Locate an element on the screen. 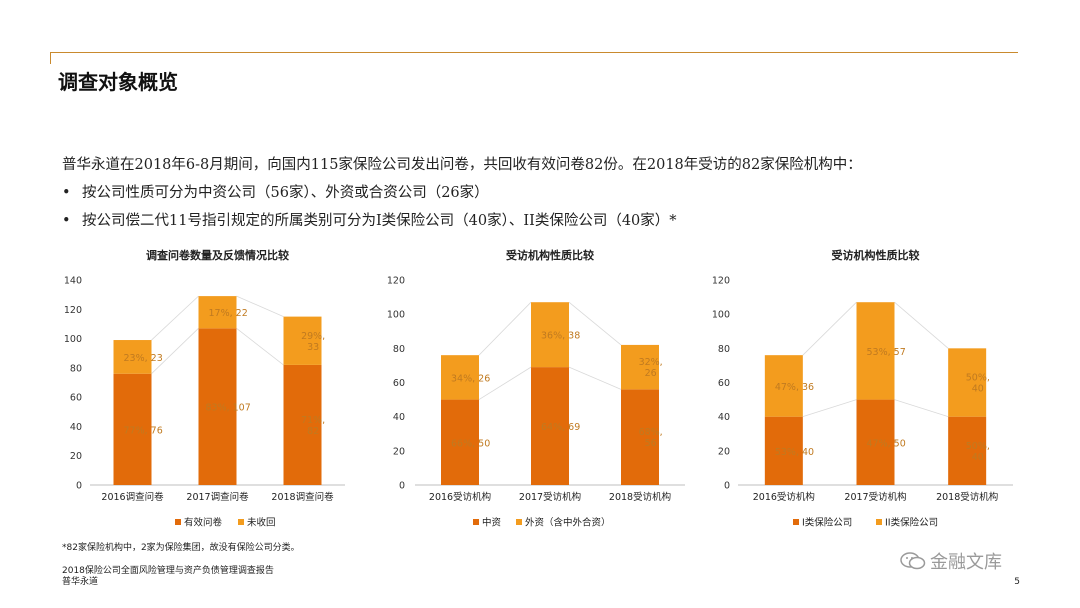 This screenshot has width=1080, height=608. data-label: 53%, 40 is located at coordinates (794, 452).